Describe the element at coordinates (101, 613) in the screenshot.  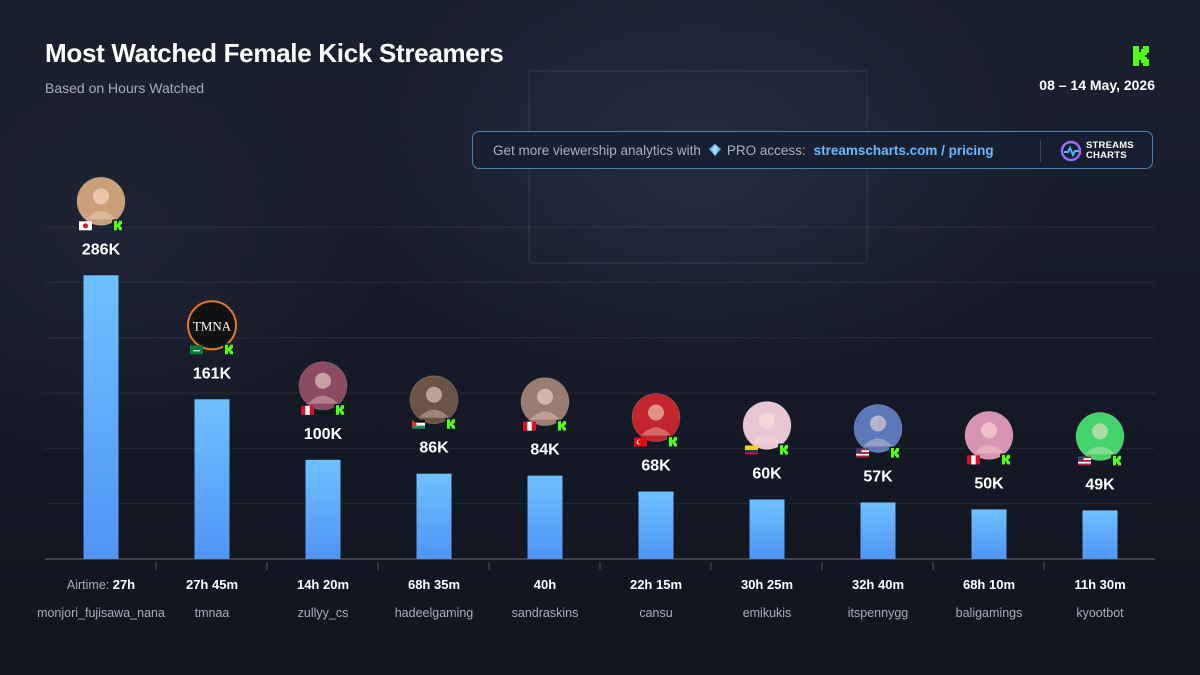
I see `category-label: monjori_fujisawa_nana` at that location.